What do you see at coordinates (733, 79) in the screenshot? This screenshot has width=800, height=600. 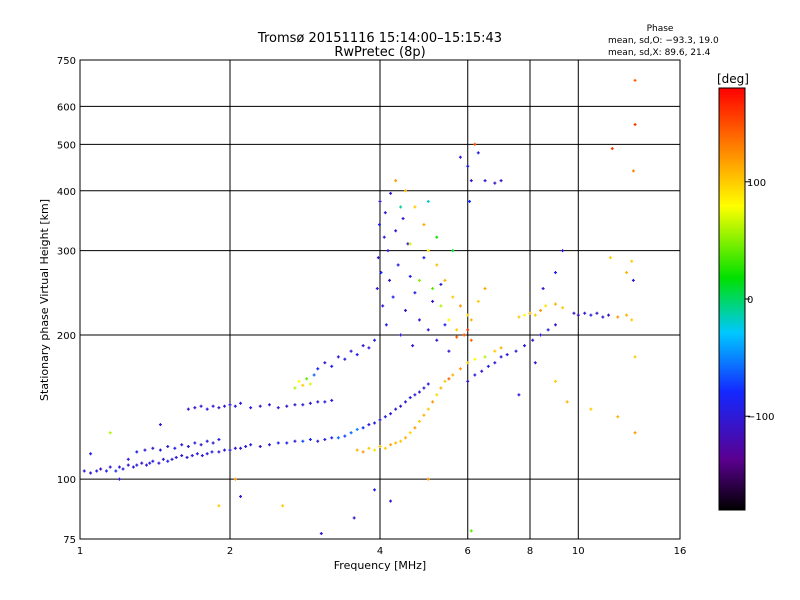 I see `colorbar-unit: [deg]` at bounding box center [733, 79].